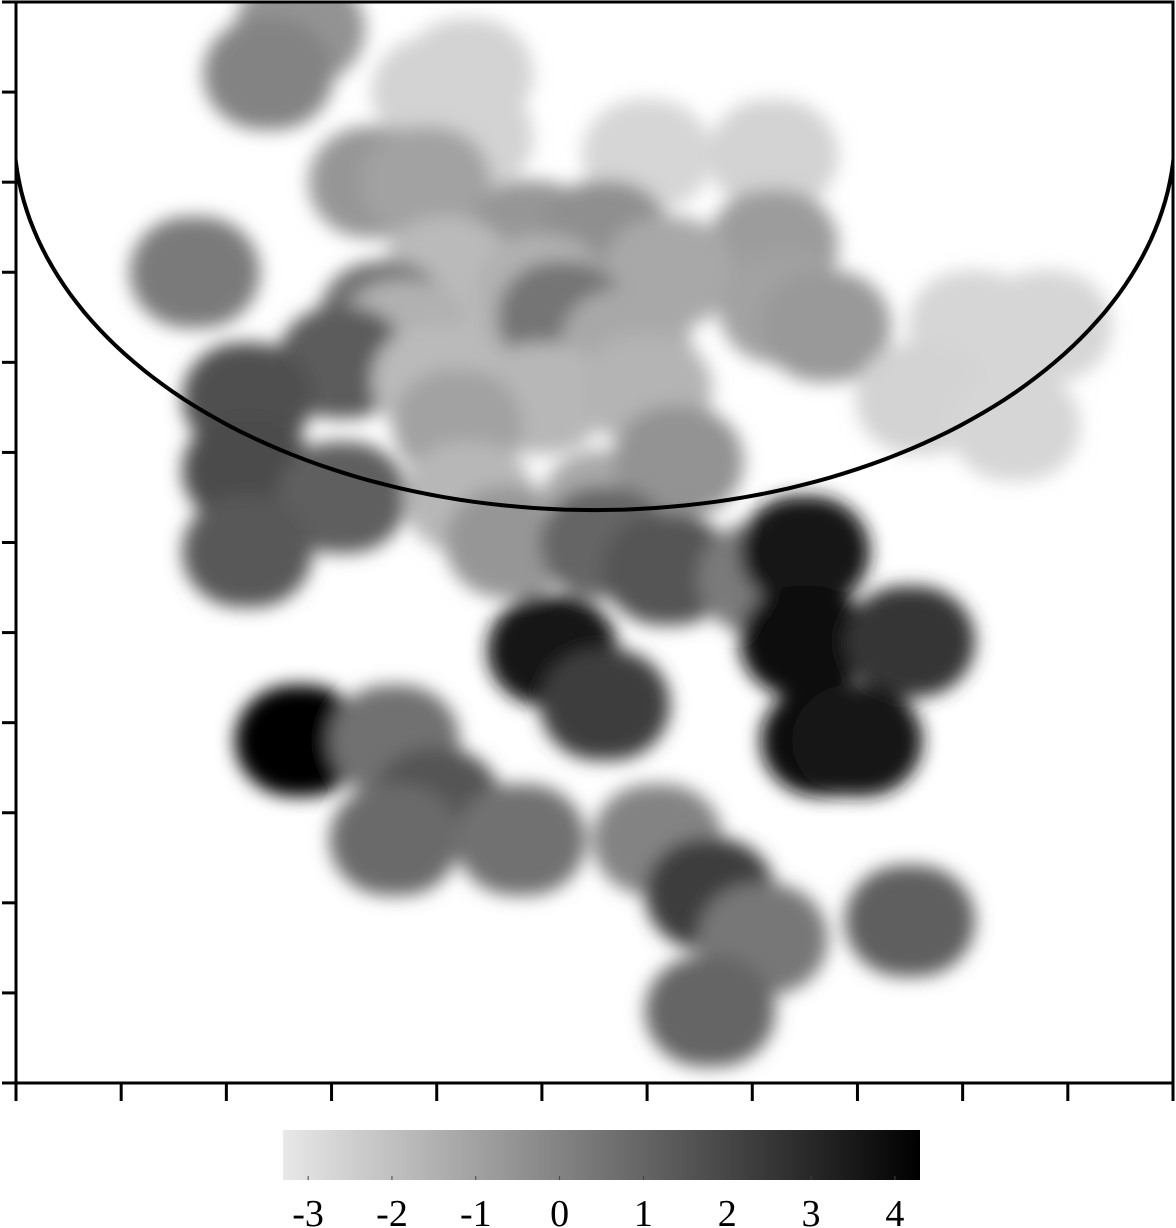 The width and height of the screenshot is (1176, 1228). Describe the element at coordinates (392, 1210) in the screenshot. I see `colorbar-tick-label: -2` at that location.